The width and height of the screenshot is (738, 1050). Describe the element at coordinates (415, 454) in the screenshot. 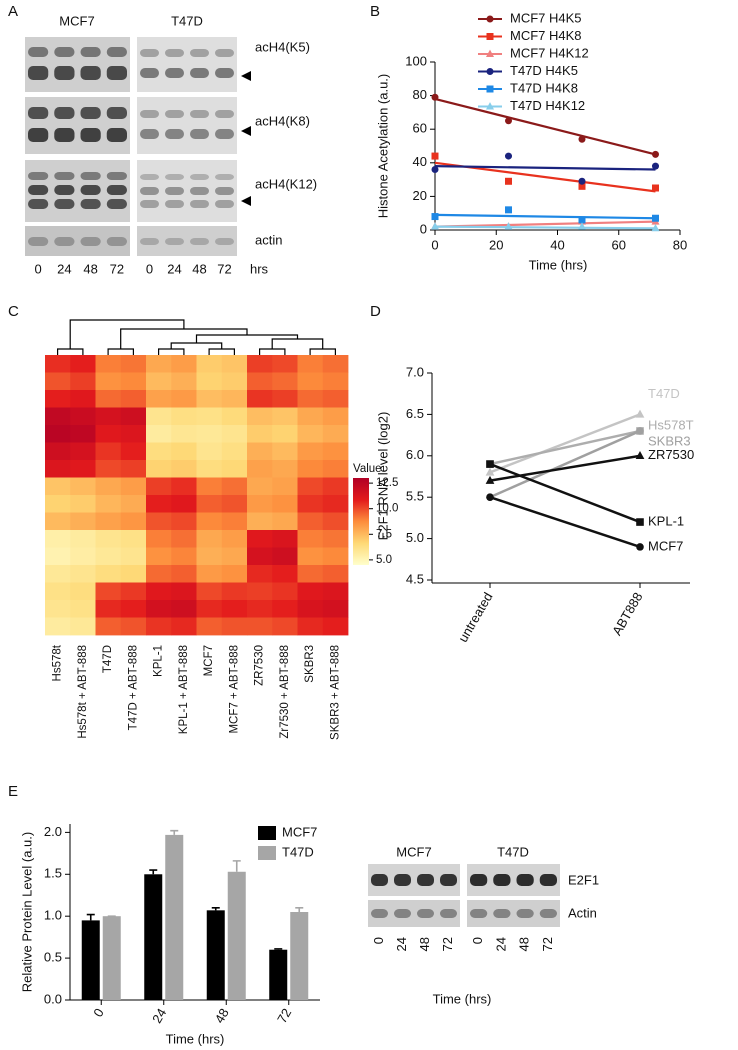

I see `y-tick-label: 6.0` at that location.